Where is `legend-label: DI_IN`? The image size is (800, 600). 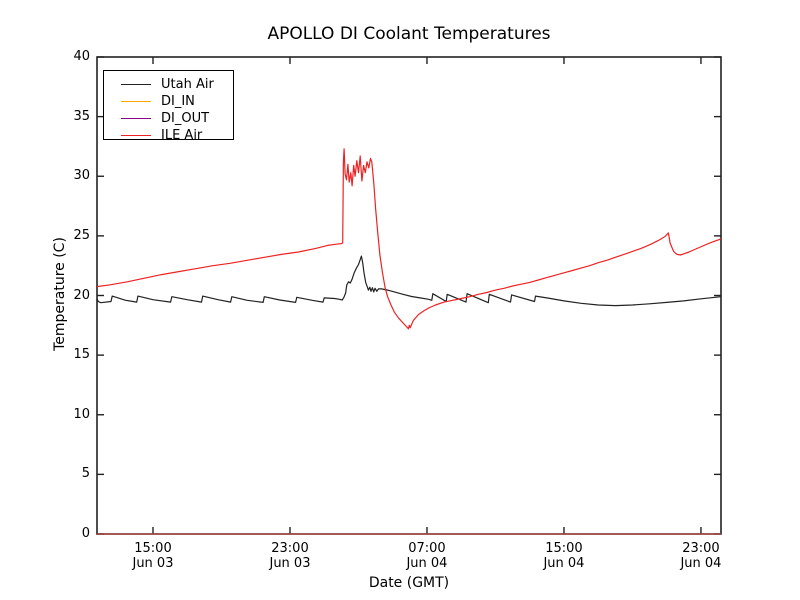 legend-label: DI_IN is located at coordinates (178, 101).